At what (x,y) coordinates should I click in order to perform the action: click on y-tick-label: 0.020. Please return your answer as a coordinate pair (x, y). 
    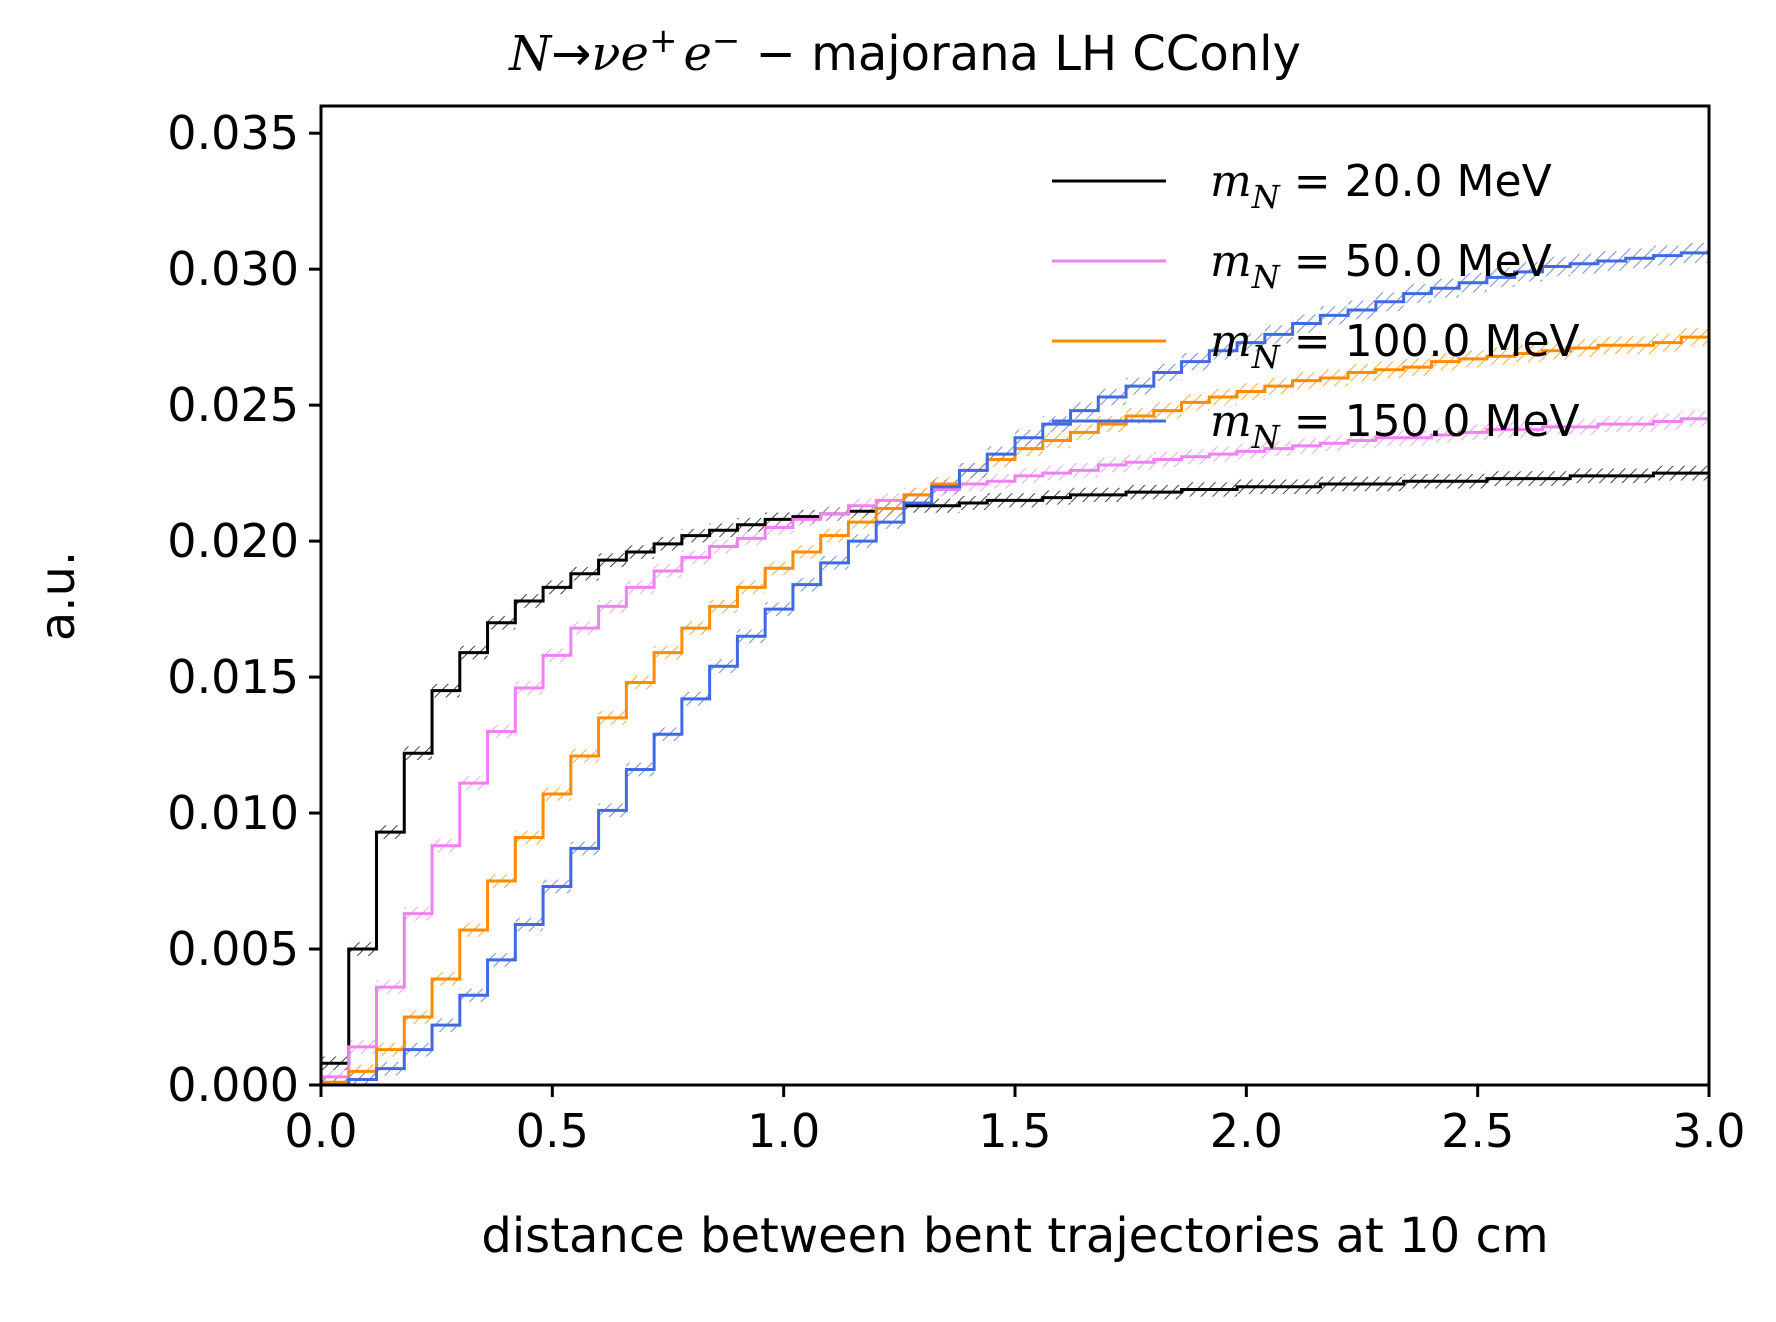
    Looking at the image, I should click on (233, 541).